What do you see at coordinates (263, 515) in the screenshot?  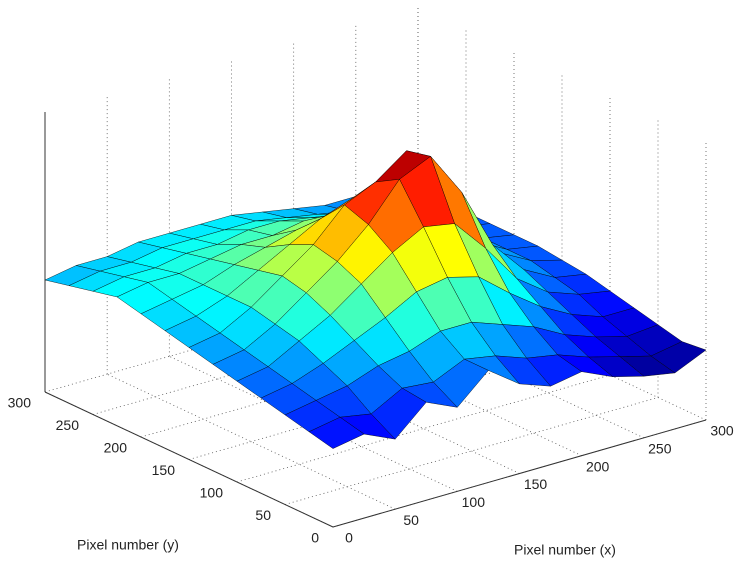 I see `y-tick-label: 50` at bounding box center [263, 515].